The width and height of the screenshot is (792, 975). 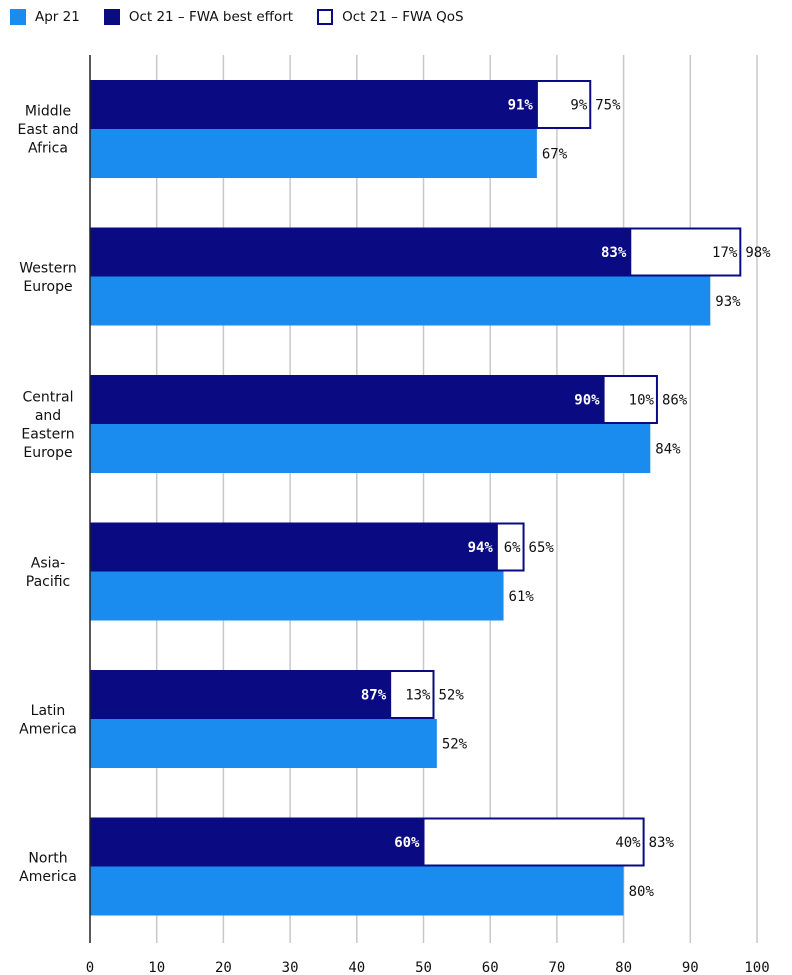 What do you see at coordinates (48, 130) in the screenshot?
I see `region-label: East and` at bounding box center [48, 130].